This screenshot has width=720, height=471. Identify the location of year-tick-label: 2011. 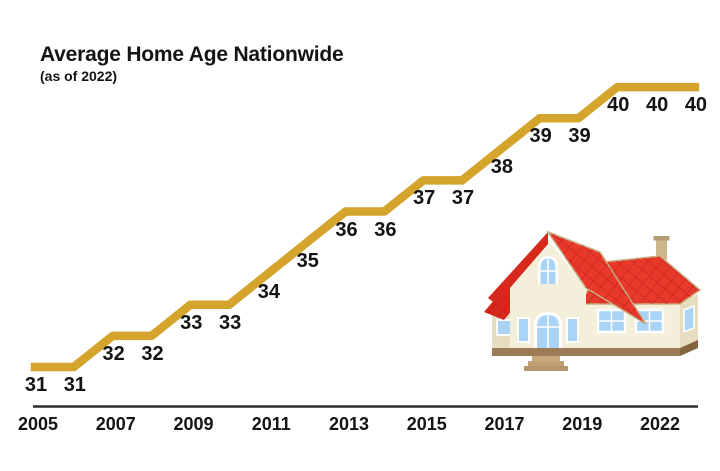
(271, 424).